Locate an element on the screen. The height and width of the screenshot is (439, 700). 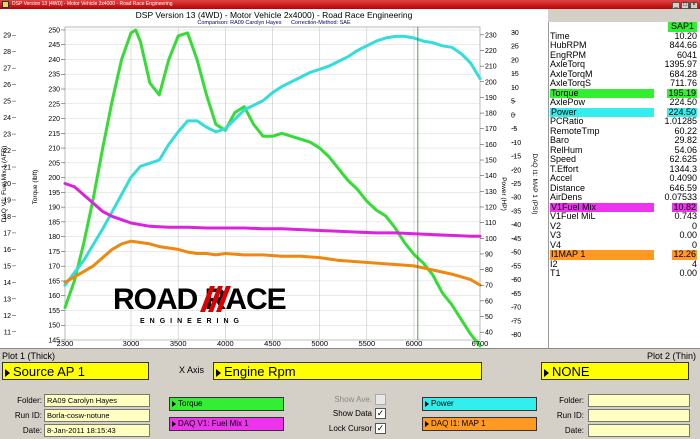
plot2-folder-field is located at coordinates (639, 400).